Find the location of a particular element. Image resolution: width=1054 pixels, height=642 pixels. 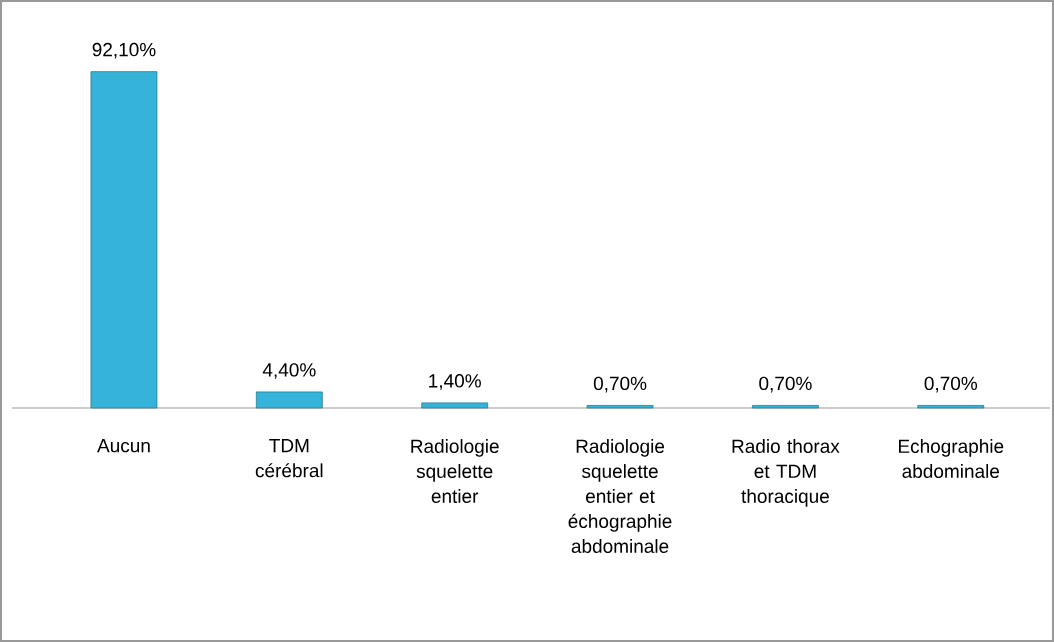

data-label: 92,10% is located at coordinates (124, 50).